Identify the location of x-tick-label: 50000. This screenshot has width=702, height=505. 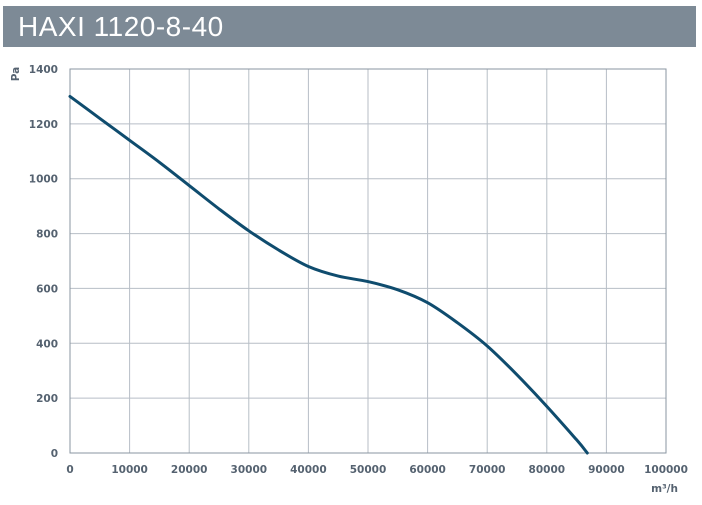
(368, 470).